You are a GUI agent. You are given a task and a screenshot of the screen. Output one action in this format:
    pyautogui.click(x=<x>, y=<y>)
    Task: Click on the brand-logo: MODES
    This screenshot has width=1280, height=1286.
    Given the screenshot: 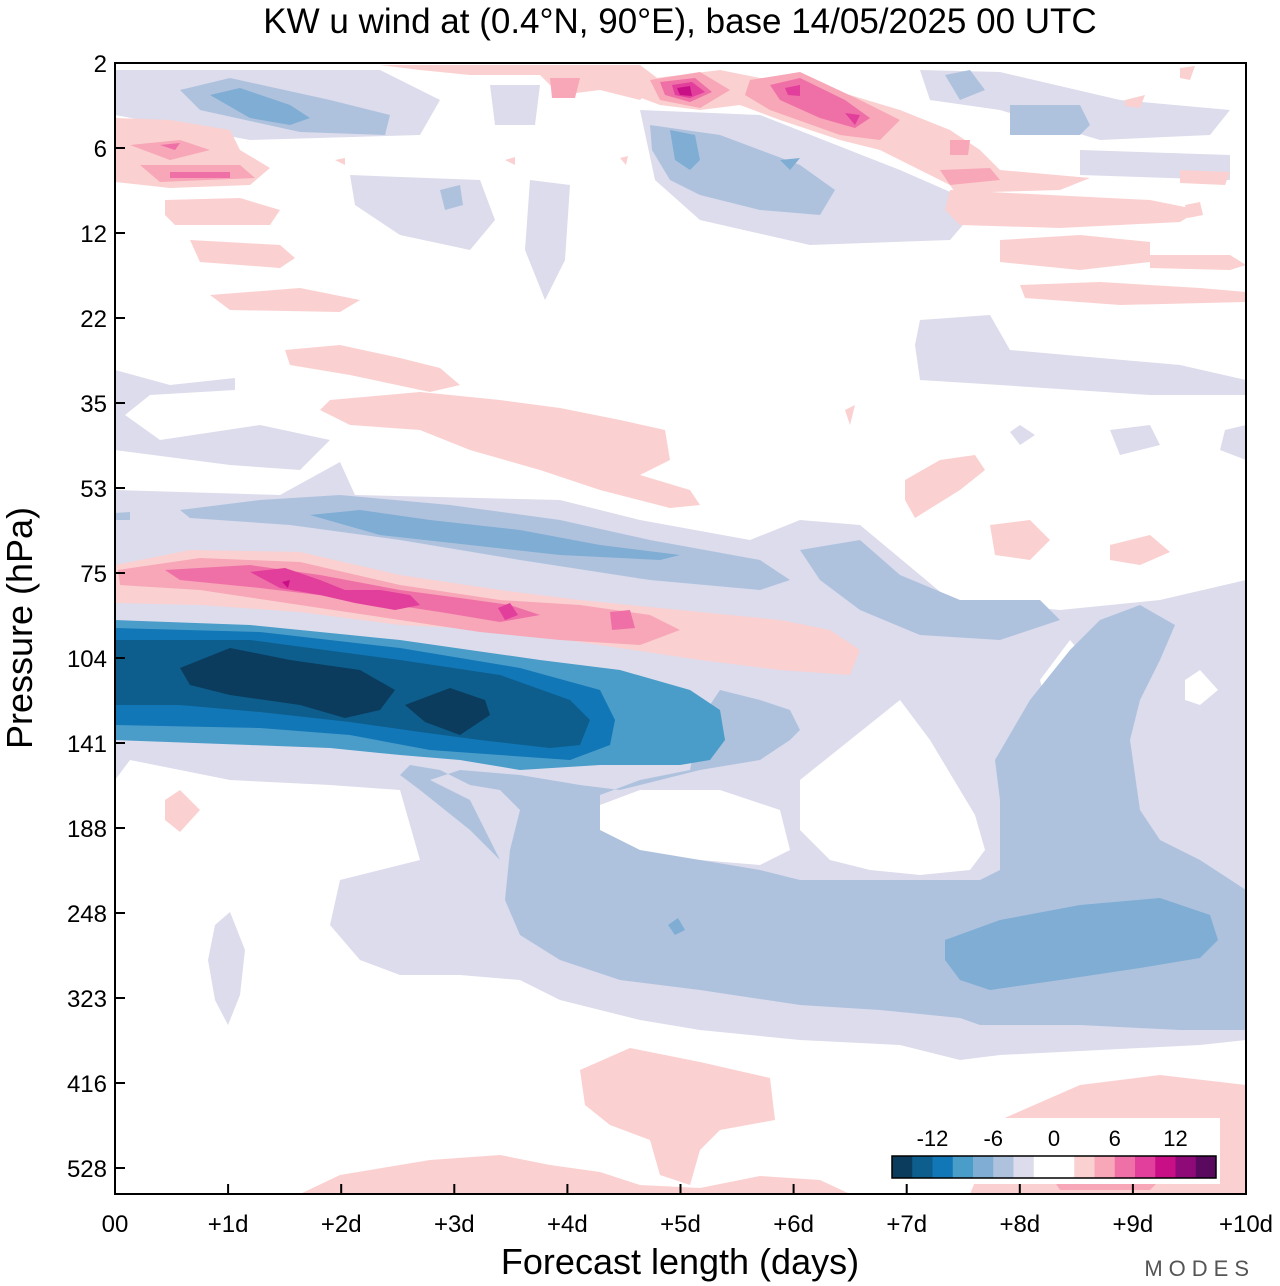 What is the action you would take?
    pyautogui.click(x=1199, y=1268)
    